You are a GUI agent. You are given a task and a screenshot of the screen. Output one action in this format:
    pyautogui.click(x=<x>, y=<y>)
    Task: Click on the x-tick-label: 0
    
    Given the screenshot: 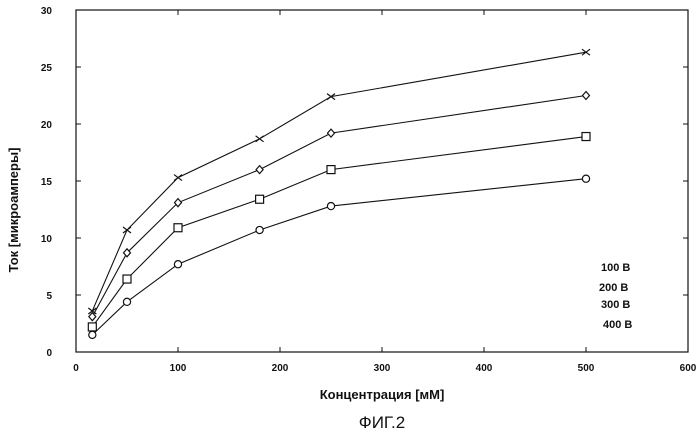 What is the action you would take?
    pyautogui.click(x=76, y=368)
    